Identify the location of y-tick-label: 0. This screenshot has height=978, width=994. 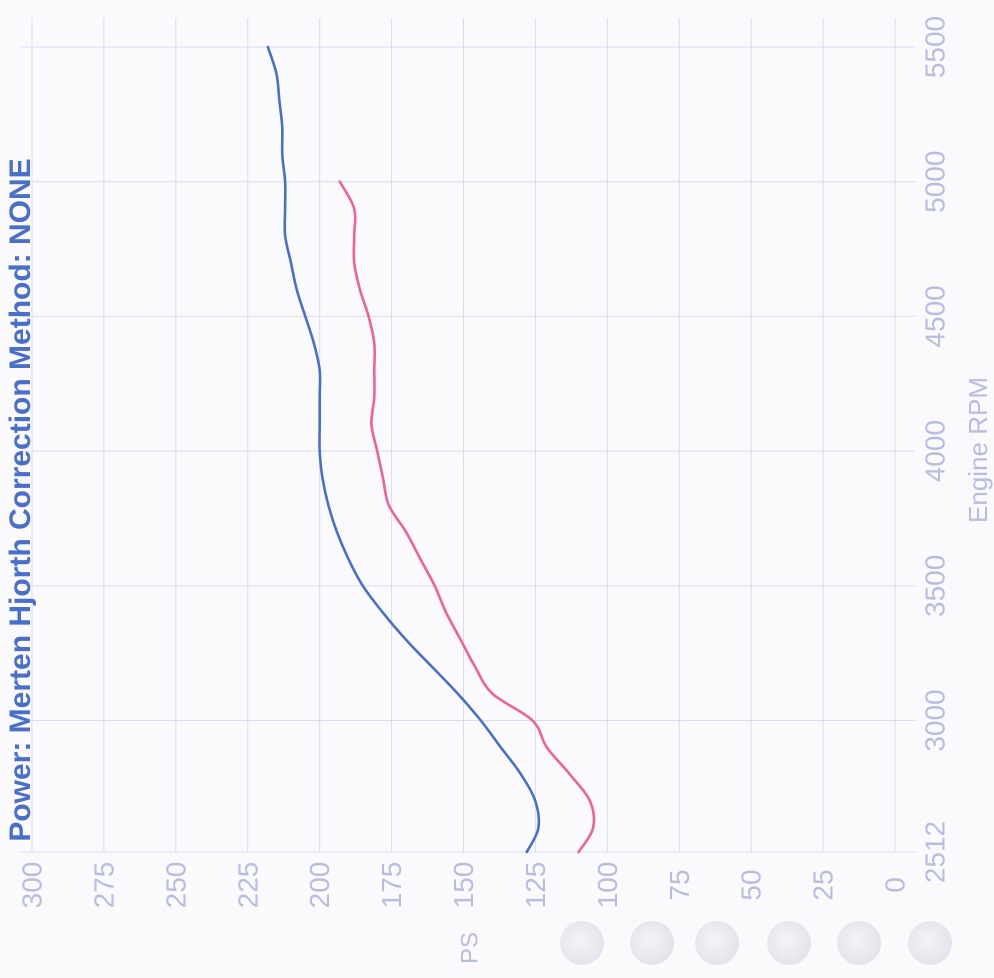
(895, 885).